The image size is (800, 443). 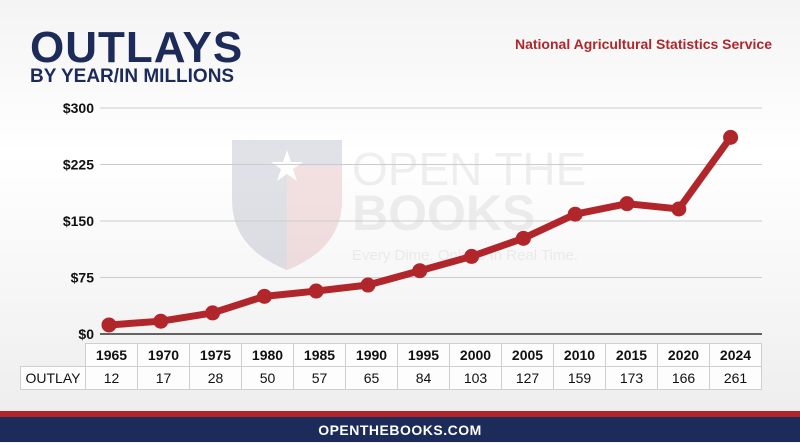 What do you see at coordinates (78, 108) in the screenshot?
I see `y-tick-label: $300` at bounding box center [78, 108].